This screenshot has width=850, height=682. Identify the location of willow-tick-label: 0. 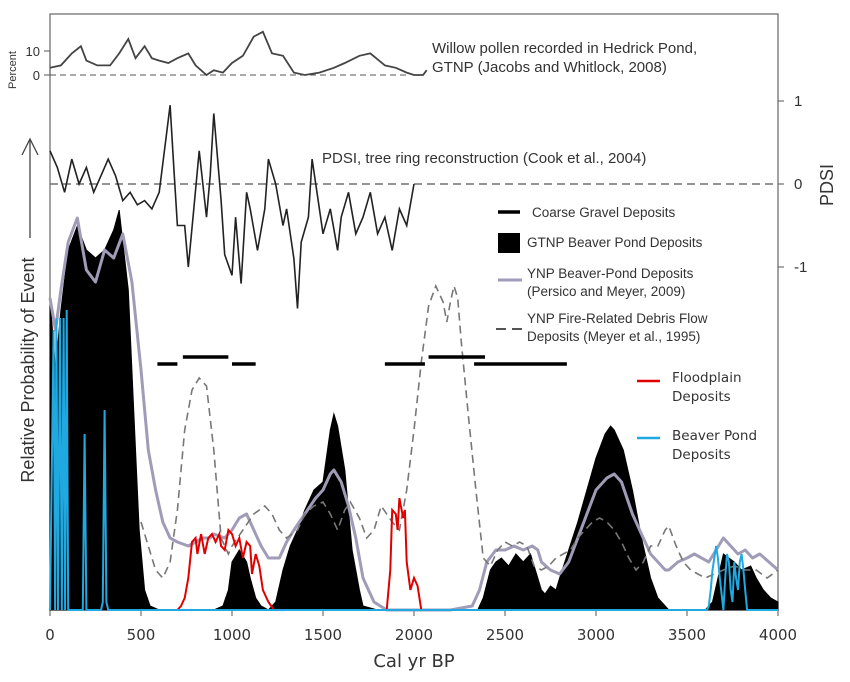
(36, 75).